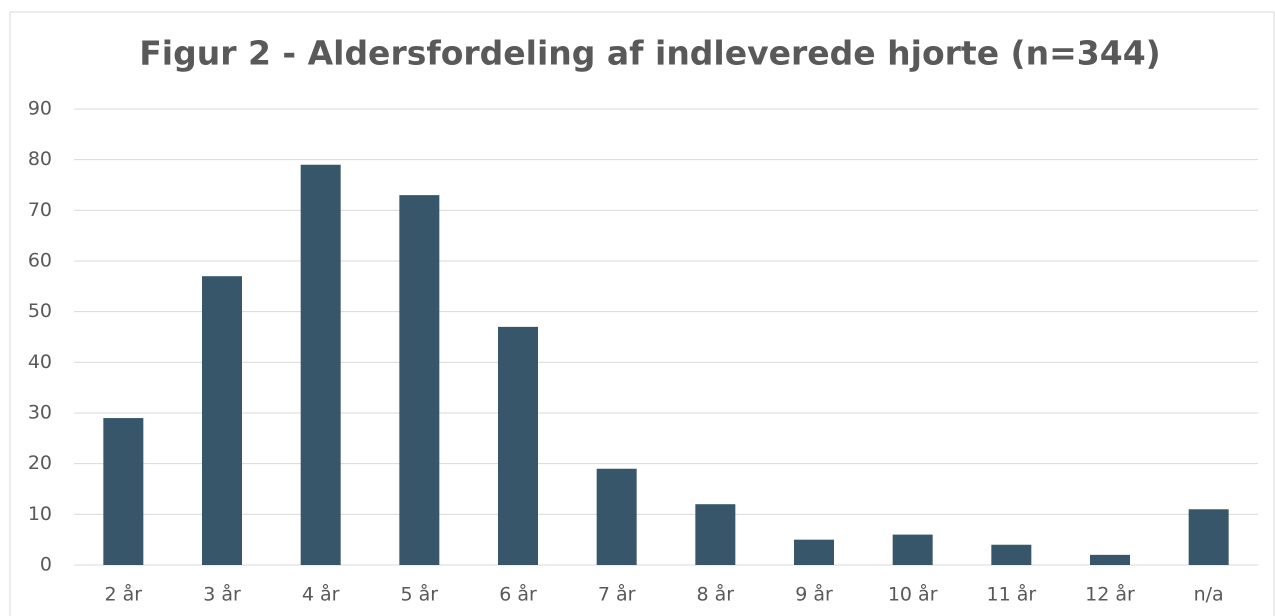 The width and height of the screenshot is (1275, 616). Describe the element at coordinates (40, 210) in the screenshot. I see `y-tick-label: 70` at that location.